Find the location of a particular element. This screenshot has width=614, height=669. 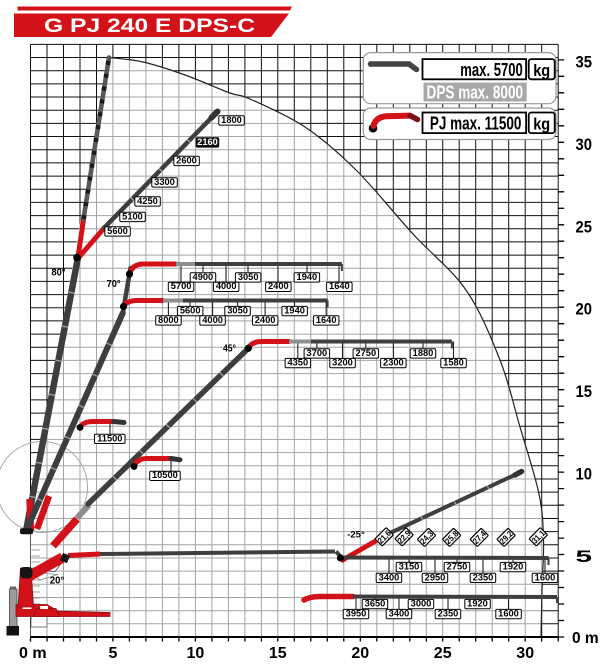

svg-text: 3650 is located at coordinates (375, 603).